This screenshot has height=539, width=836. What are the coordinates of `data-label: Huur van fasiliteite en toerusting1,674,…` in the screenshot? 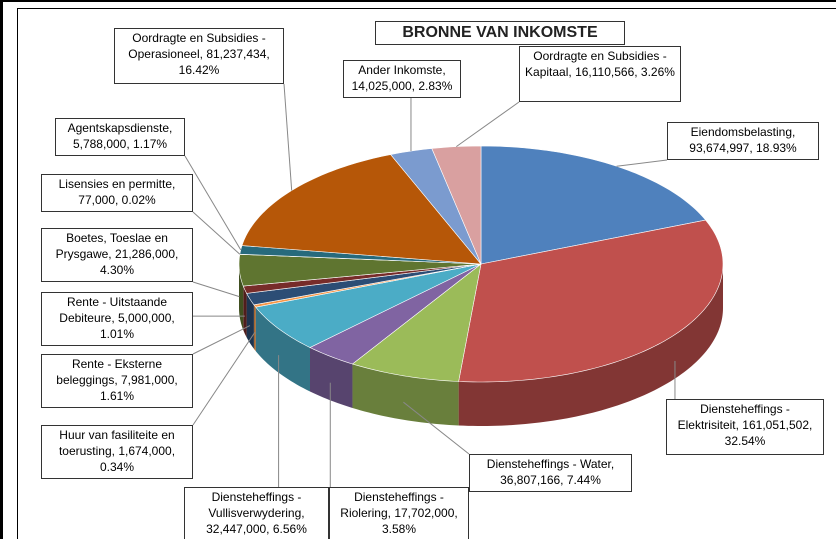 It's located at (117, 452).